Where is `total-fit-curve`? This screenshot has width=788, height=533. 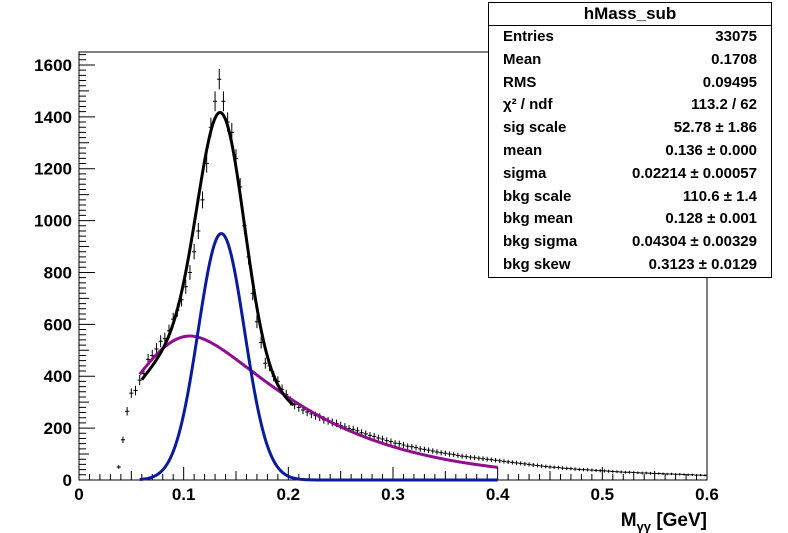
total-fit-curve is located at coordinates (217, 259).